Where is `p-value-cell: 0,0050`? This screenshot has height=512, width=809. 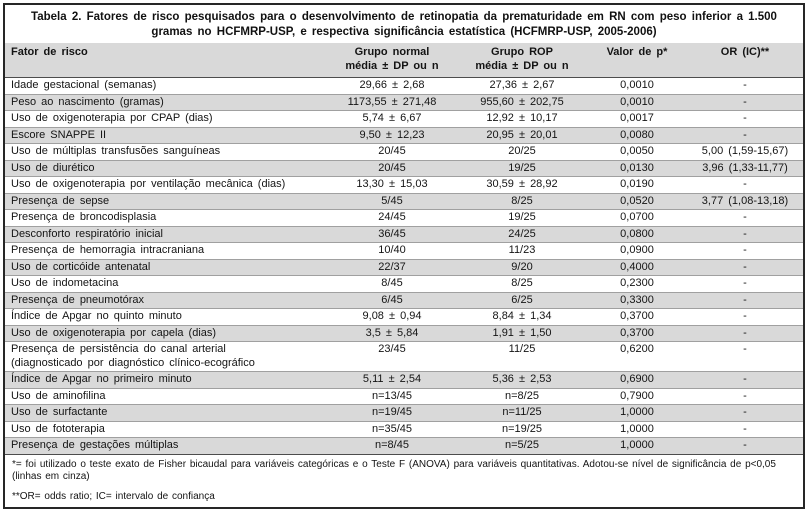 p-value-cell: 0,0050 is located at coordinates (637, 151).